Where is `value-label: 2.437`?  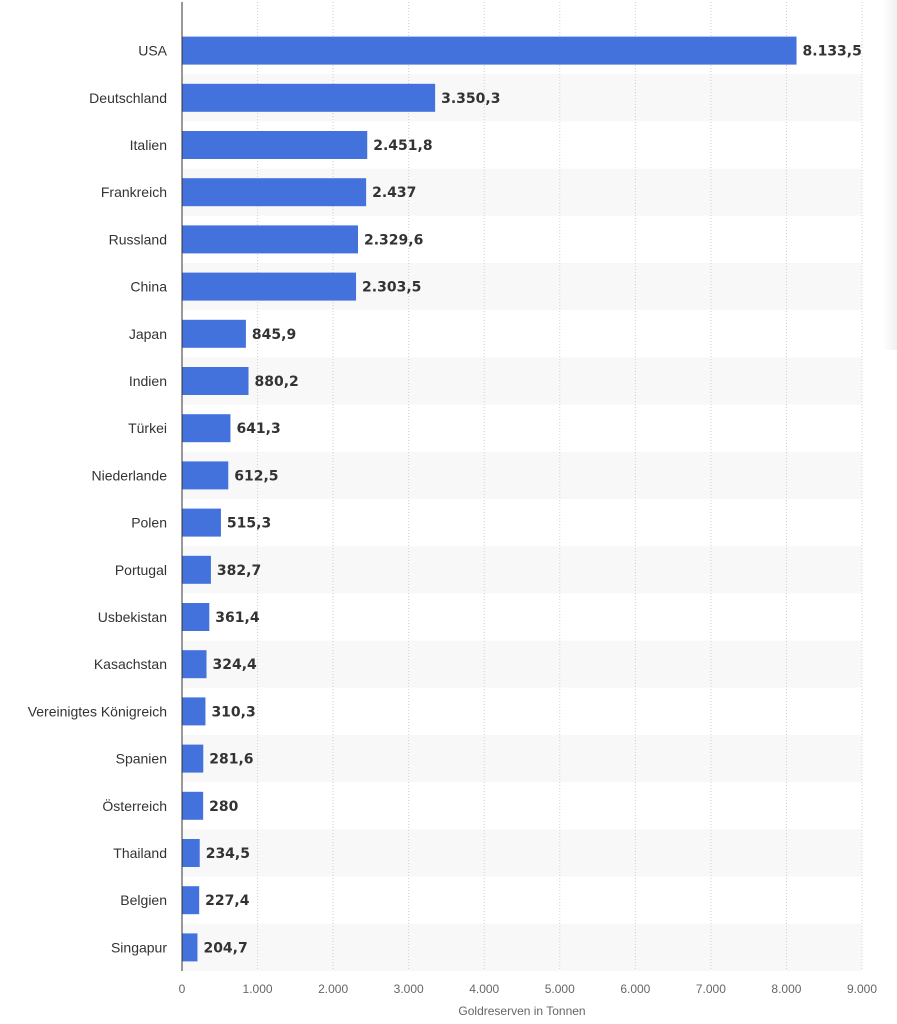 value-label: 2.437 is located at coordinates (394, 193).